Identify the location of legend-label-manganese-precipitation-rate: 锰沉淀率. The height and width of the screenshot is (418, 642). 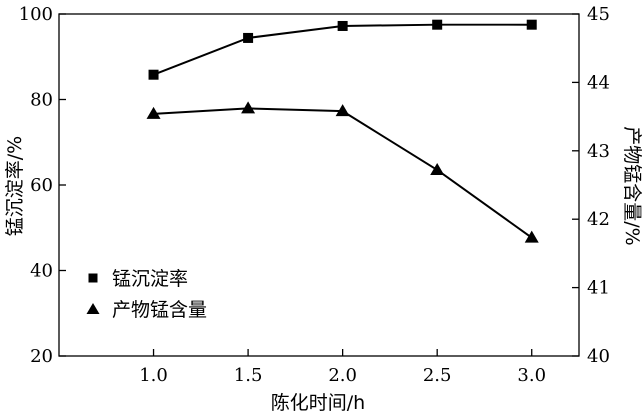
(150, 279).